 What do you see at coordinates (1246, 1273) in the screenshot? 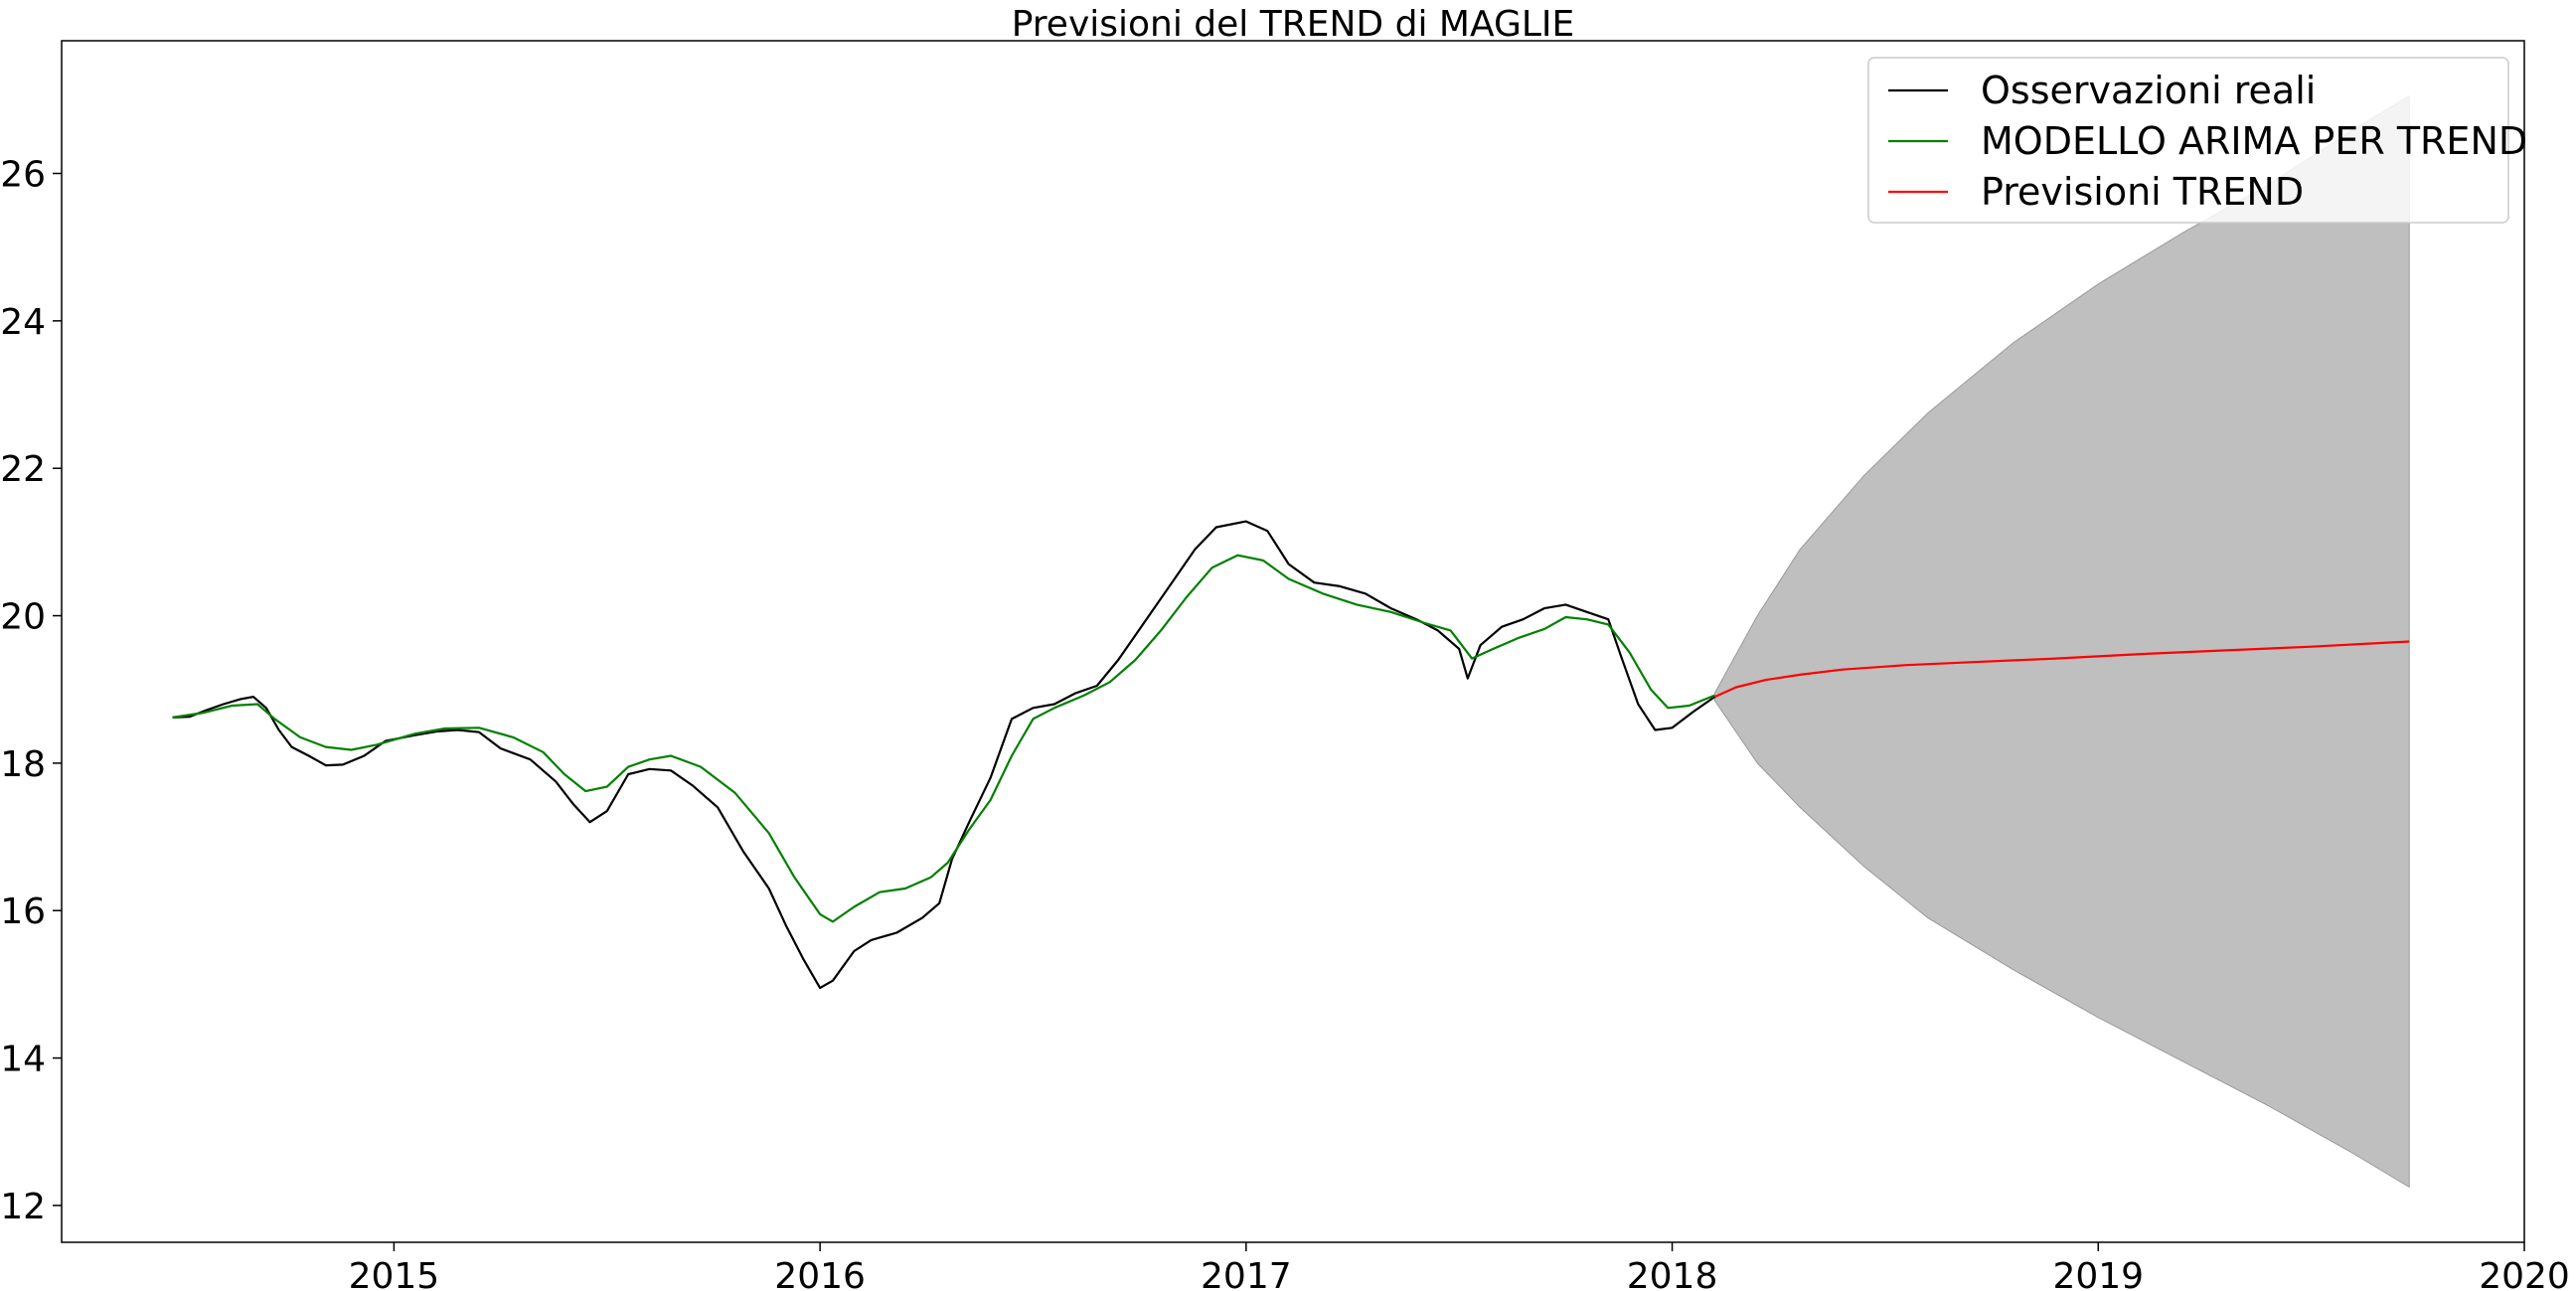
I see `x-tick-label: 2017` at bounding box center [1246, 1273].